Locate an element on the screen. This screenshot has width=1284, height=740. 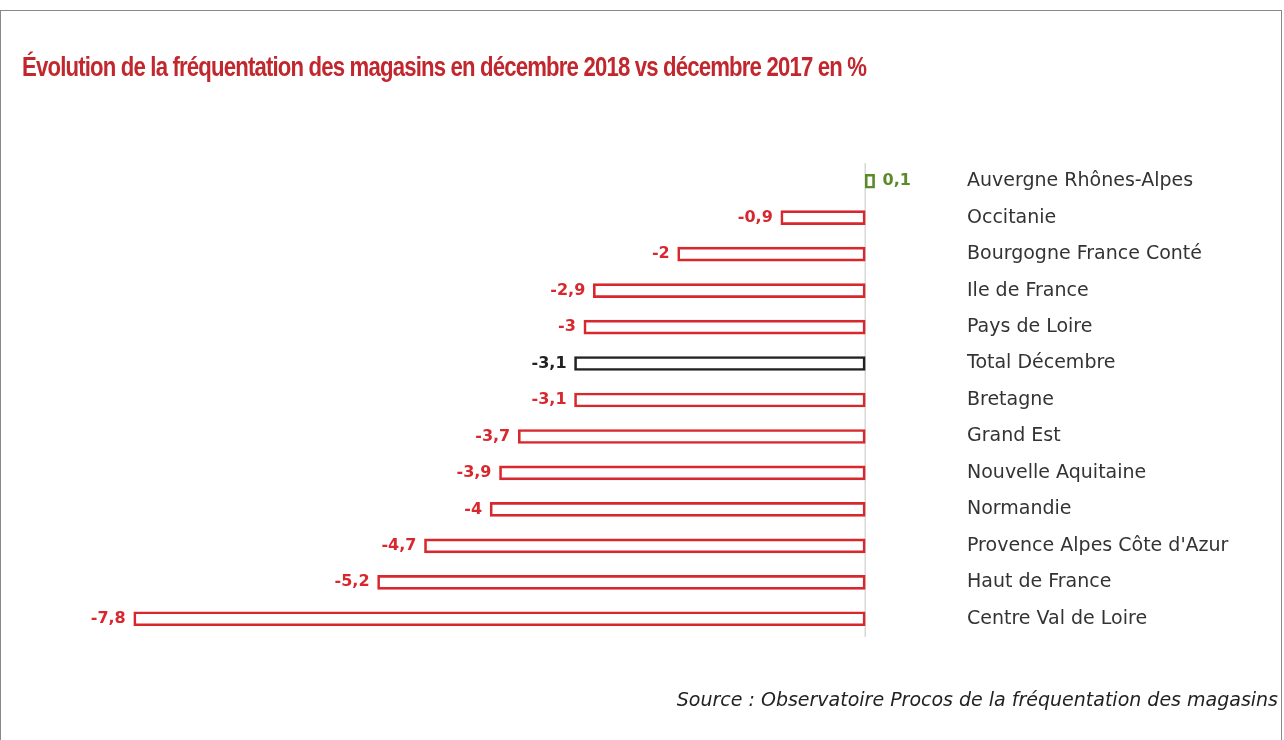
y-tick-label: Nouvelle Aquitaine is located at coordinates (1057, 470).